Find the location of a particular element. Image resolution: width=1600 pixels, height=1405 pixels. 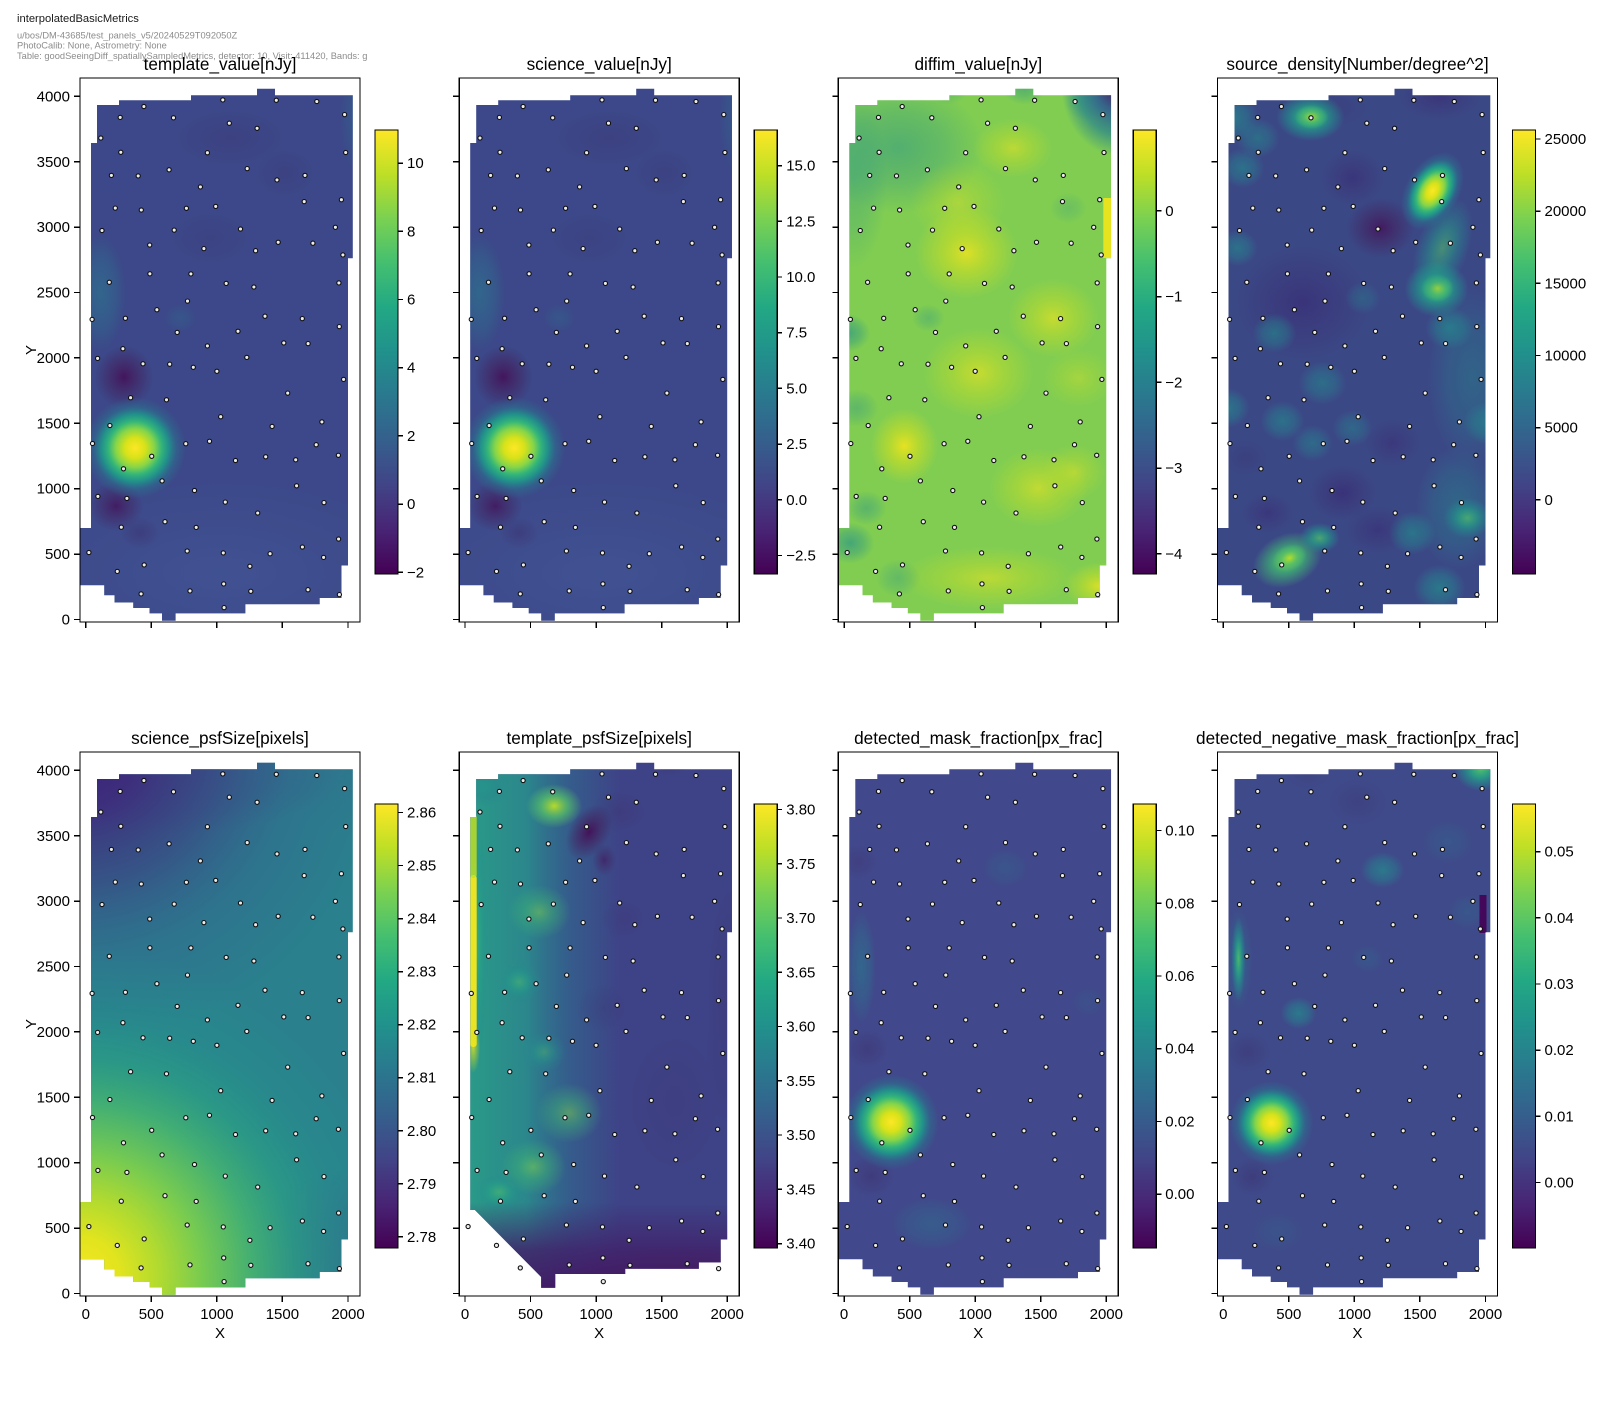

svg-text:source_density[Number/degree^2: source_density[Number/degree^2] is located at coordinates (1357, 64).